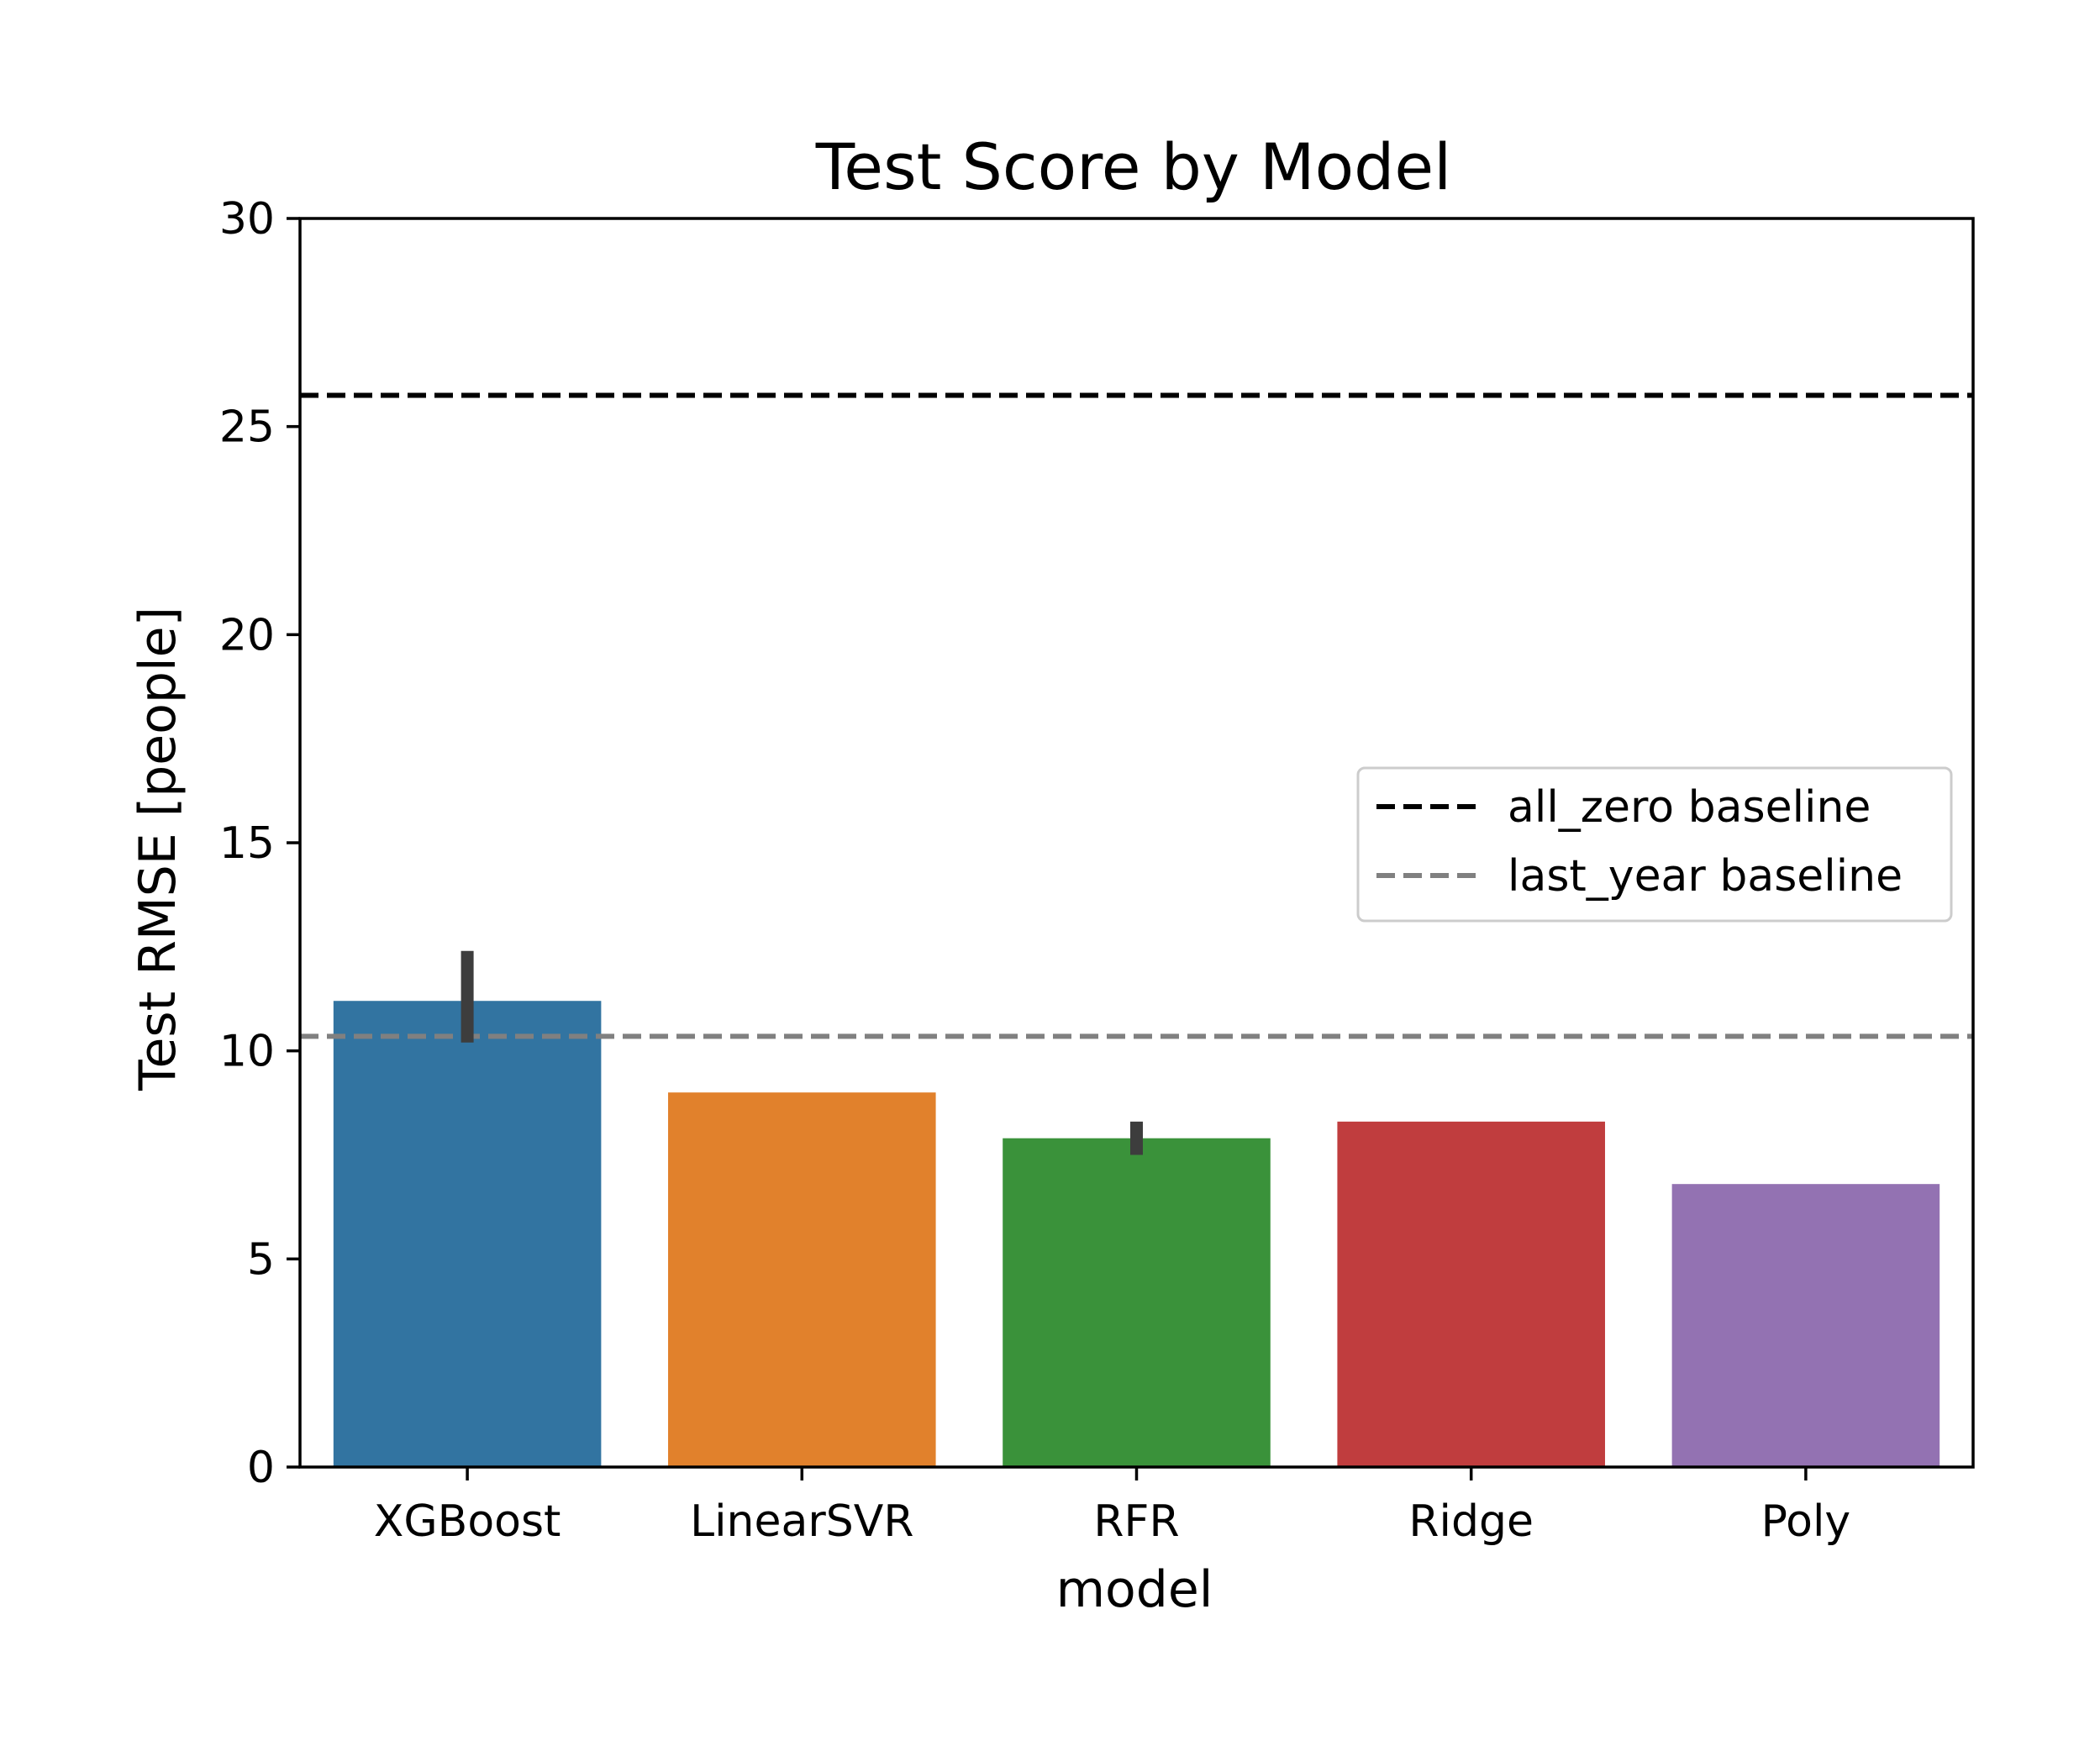 The width and height of the screenshot is (2100, 1746). Describe the element at coordinates (247, 635) in the screenshot. I see `y-tick-label: 20` at that location.